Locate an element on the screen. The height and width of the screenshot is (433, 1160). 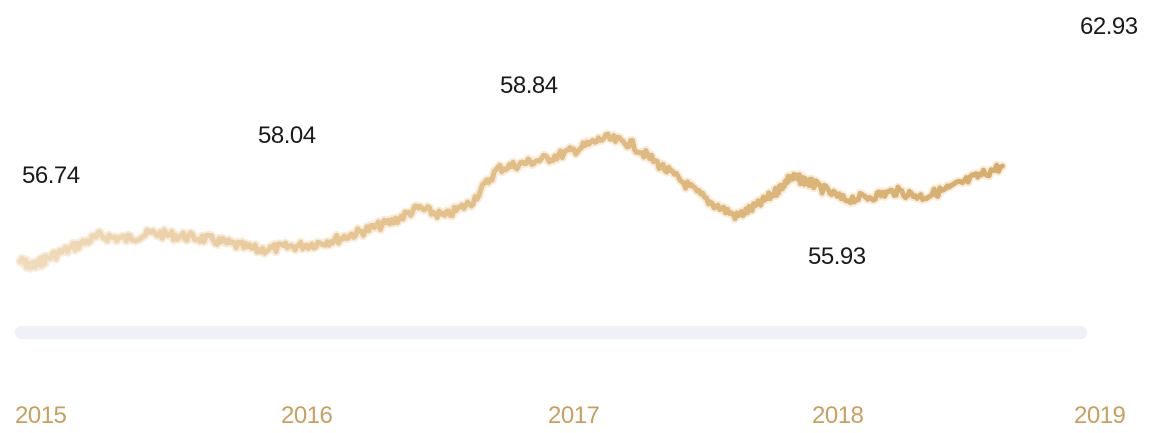
annotation-label: 58.84 is located at coordinates (529, 85).